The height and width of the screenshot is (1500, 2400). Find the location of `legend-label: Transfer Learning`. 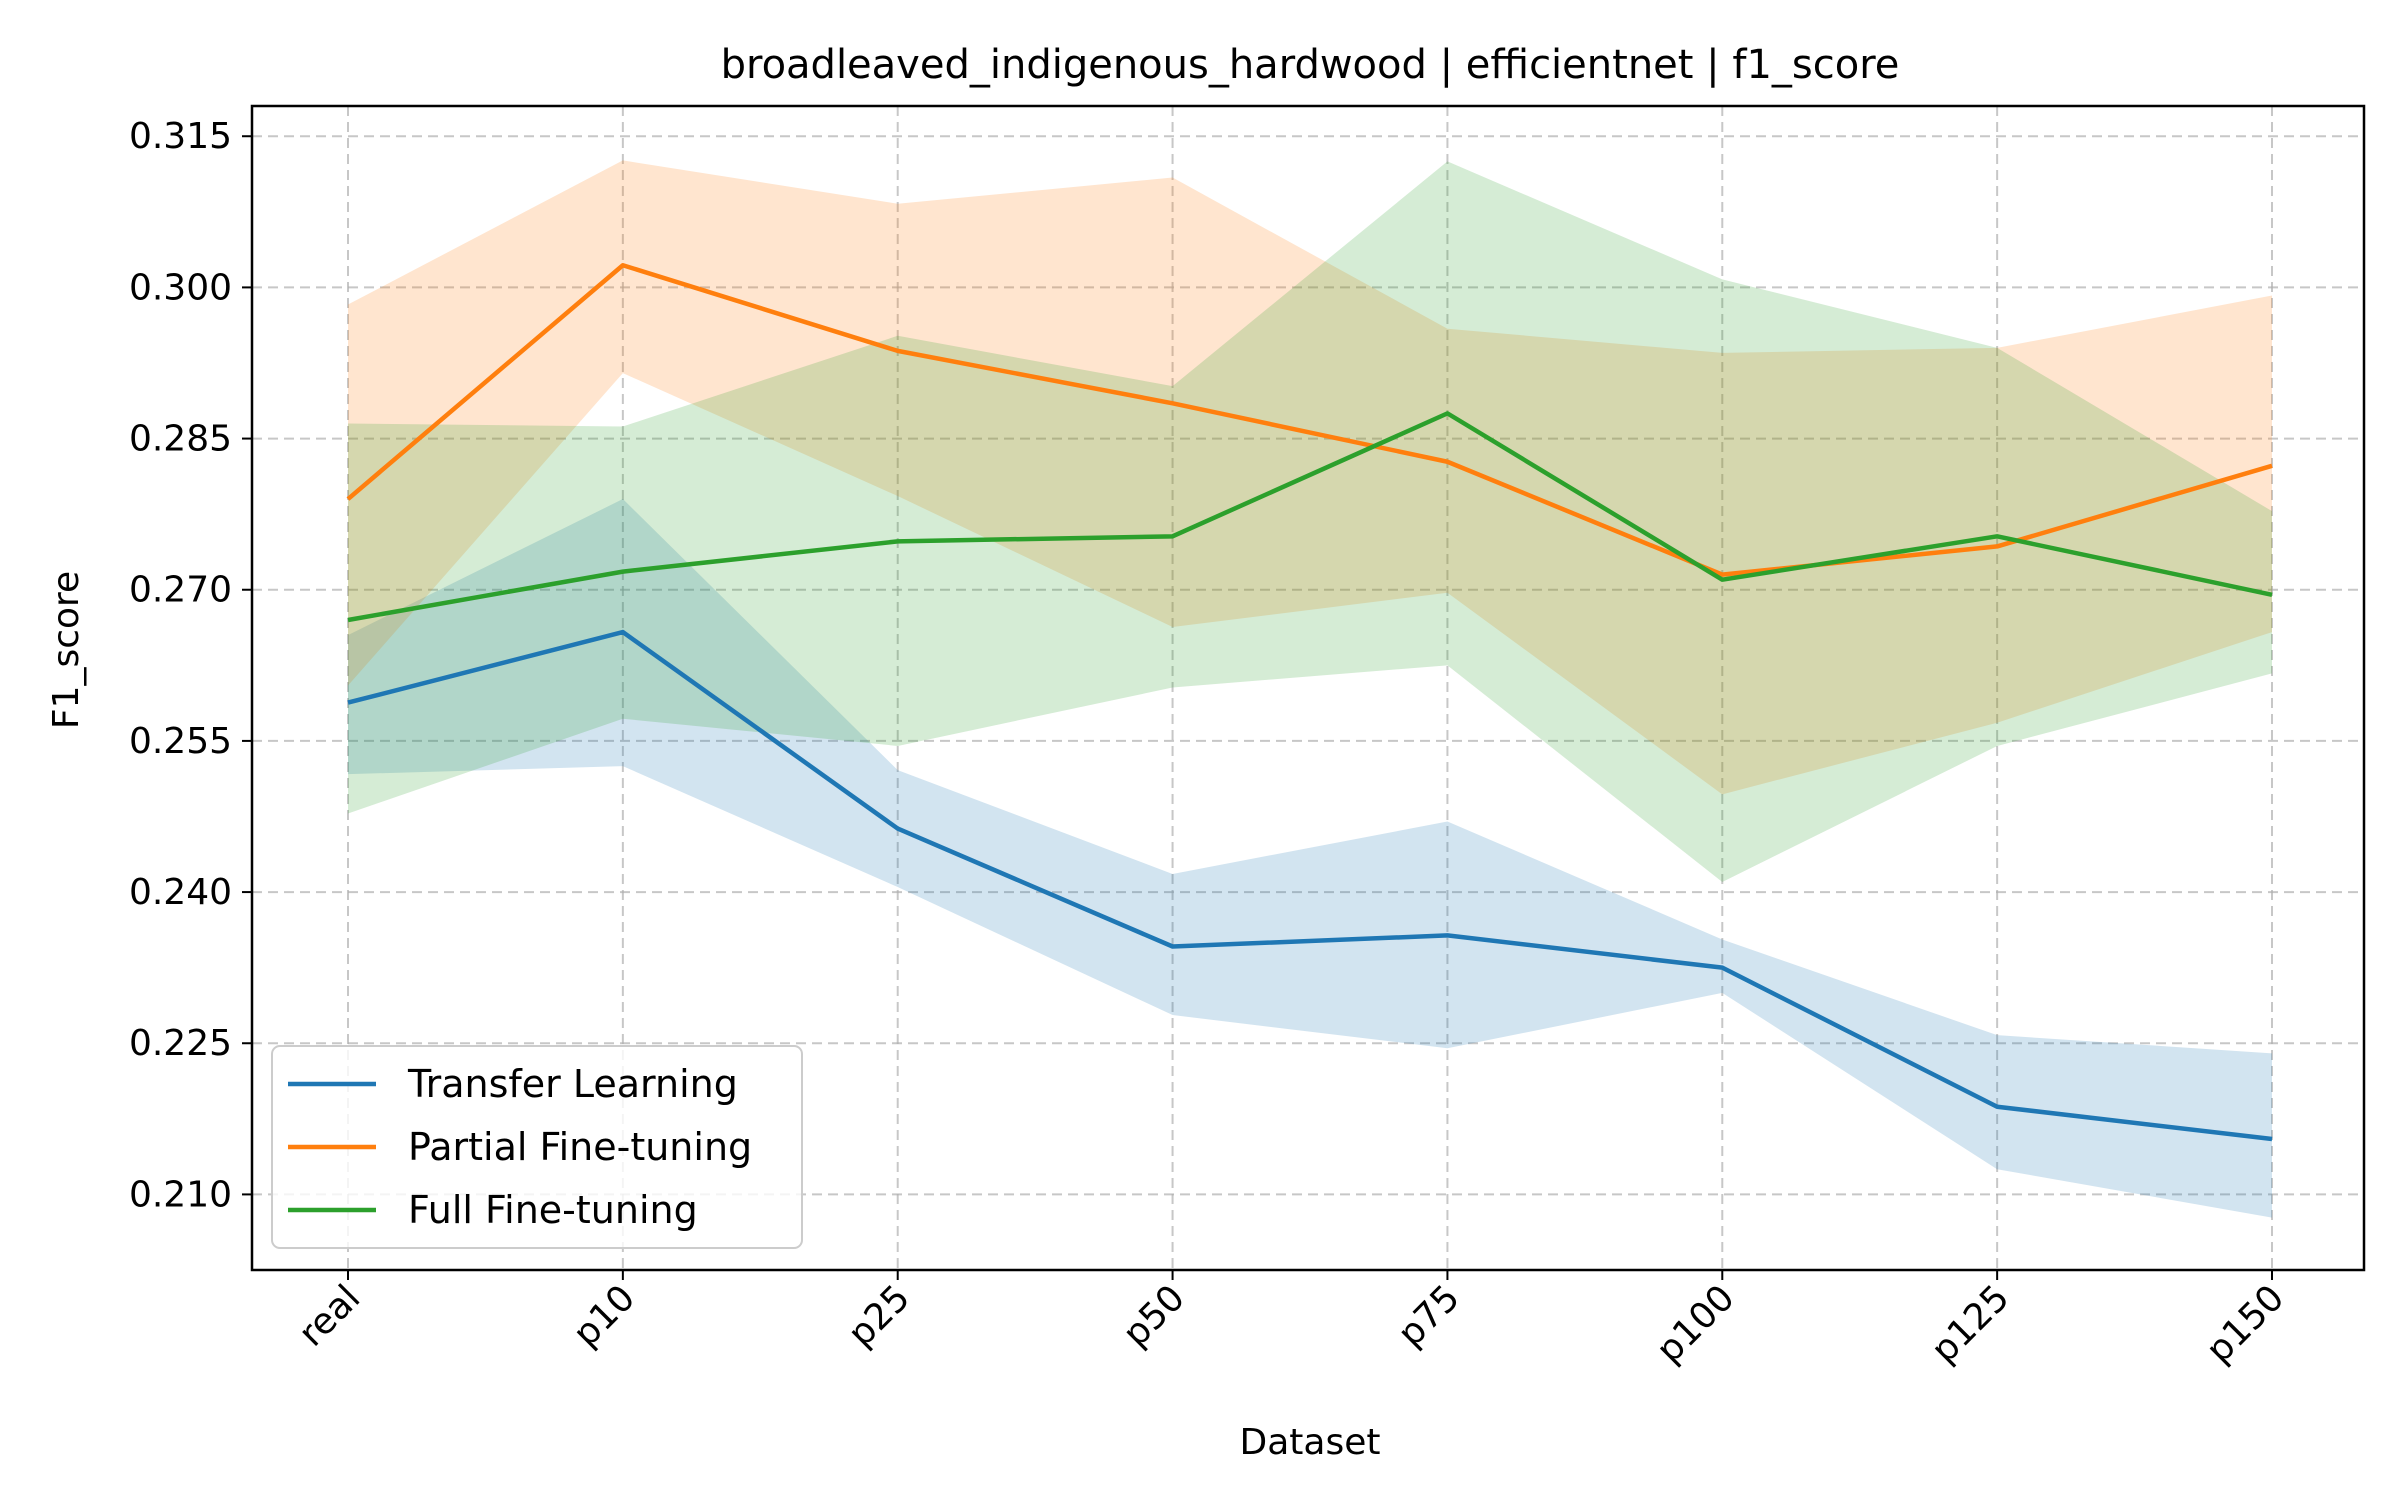

legend-label: Transfer Learning is located at coordinates (572, 1084).